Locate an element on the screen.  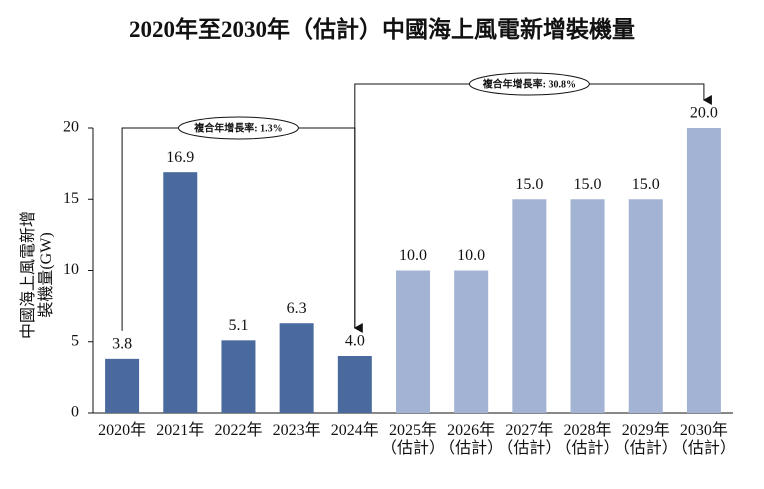
x-tick-label: 2024年 is located at coordinates (354, 430).